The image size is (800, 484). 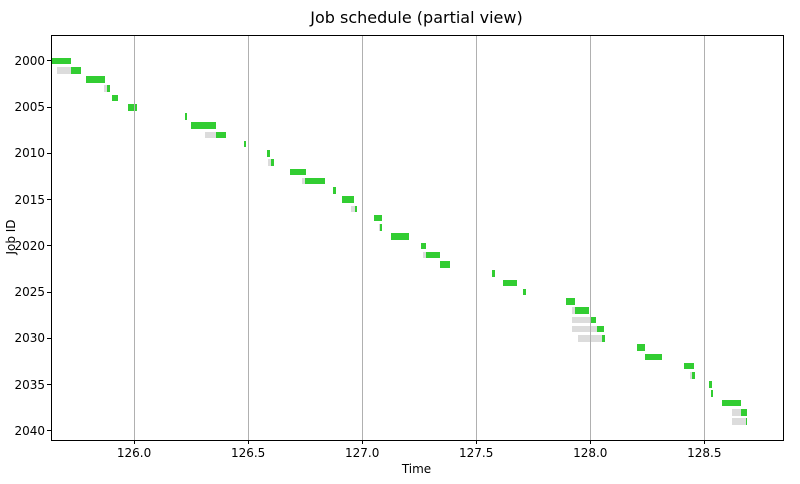 What do you see at coordinates (29, 153) in the screenshot?
I see `y-tick-label: 2010` at bounding box center [29, 153].